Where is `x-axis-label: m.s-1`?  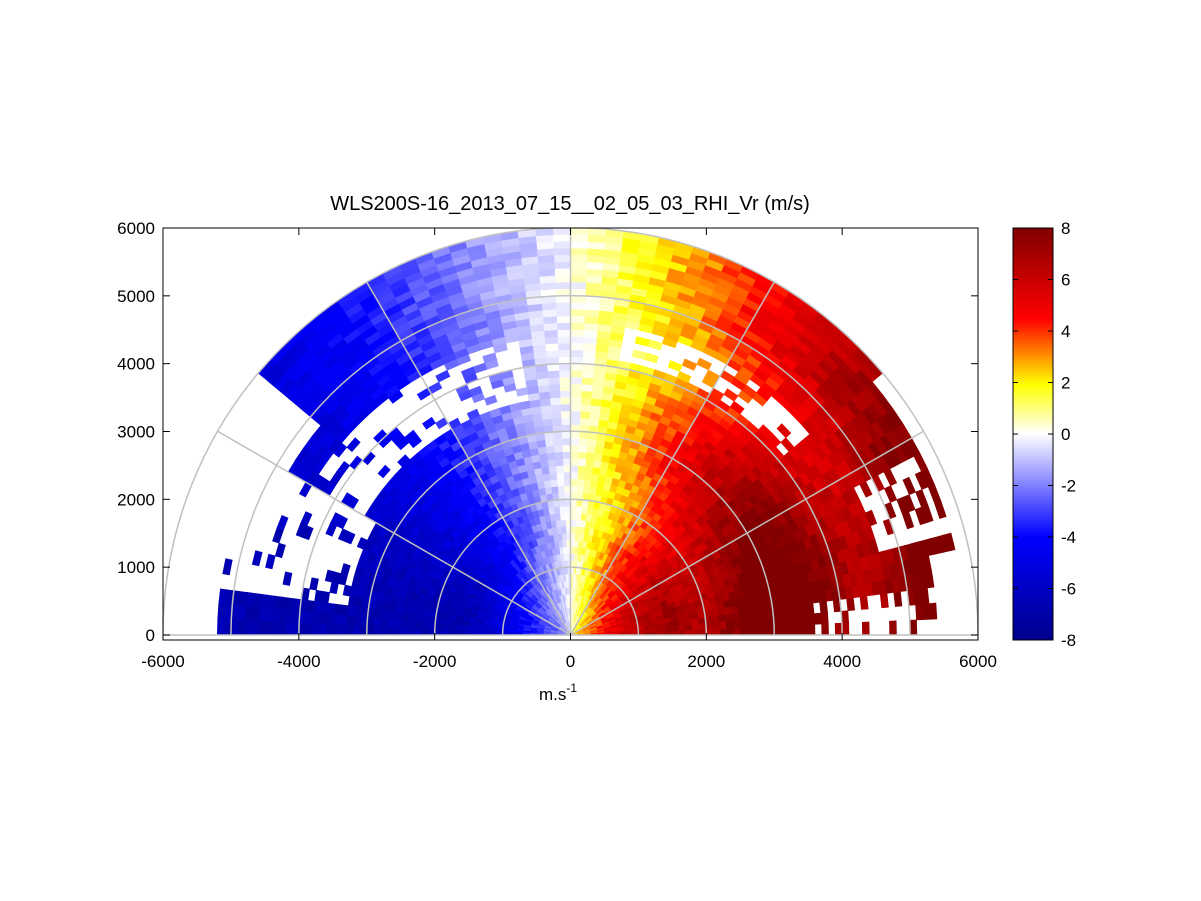 x-axis-label: m.s-1 is located at coordinates (558, 692).